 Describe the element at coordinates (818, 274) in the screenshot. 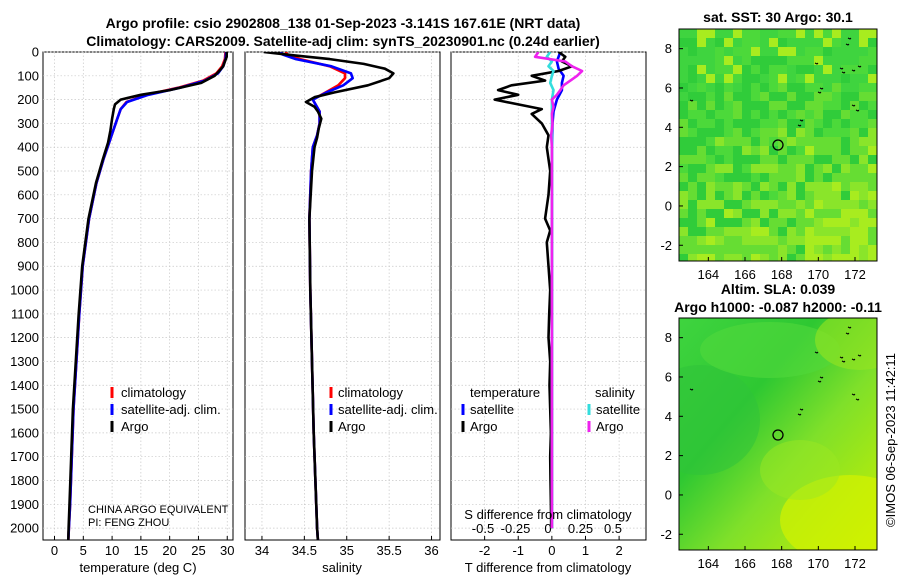

I see `lon-tick-label: 170` at that location.